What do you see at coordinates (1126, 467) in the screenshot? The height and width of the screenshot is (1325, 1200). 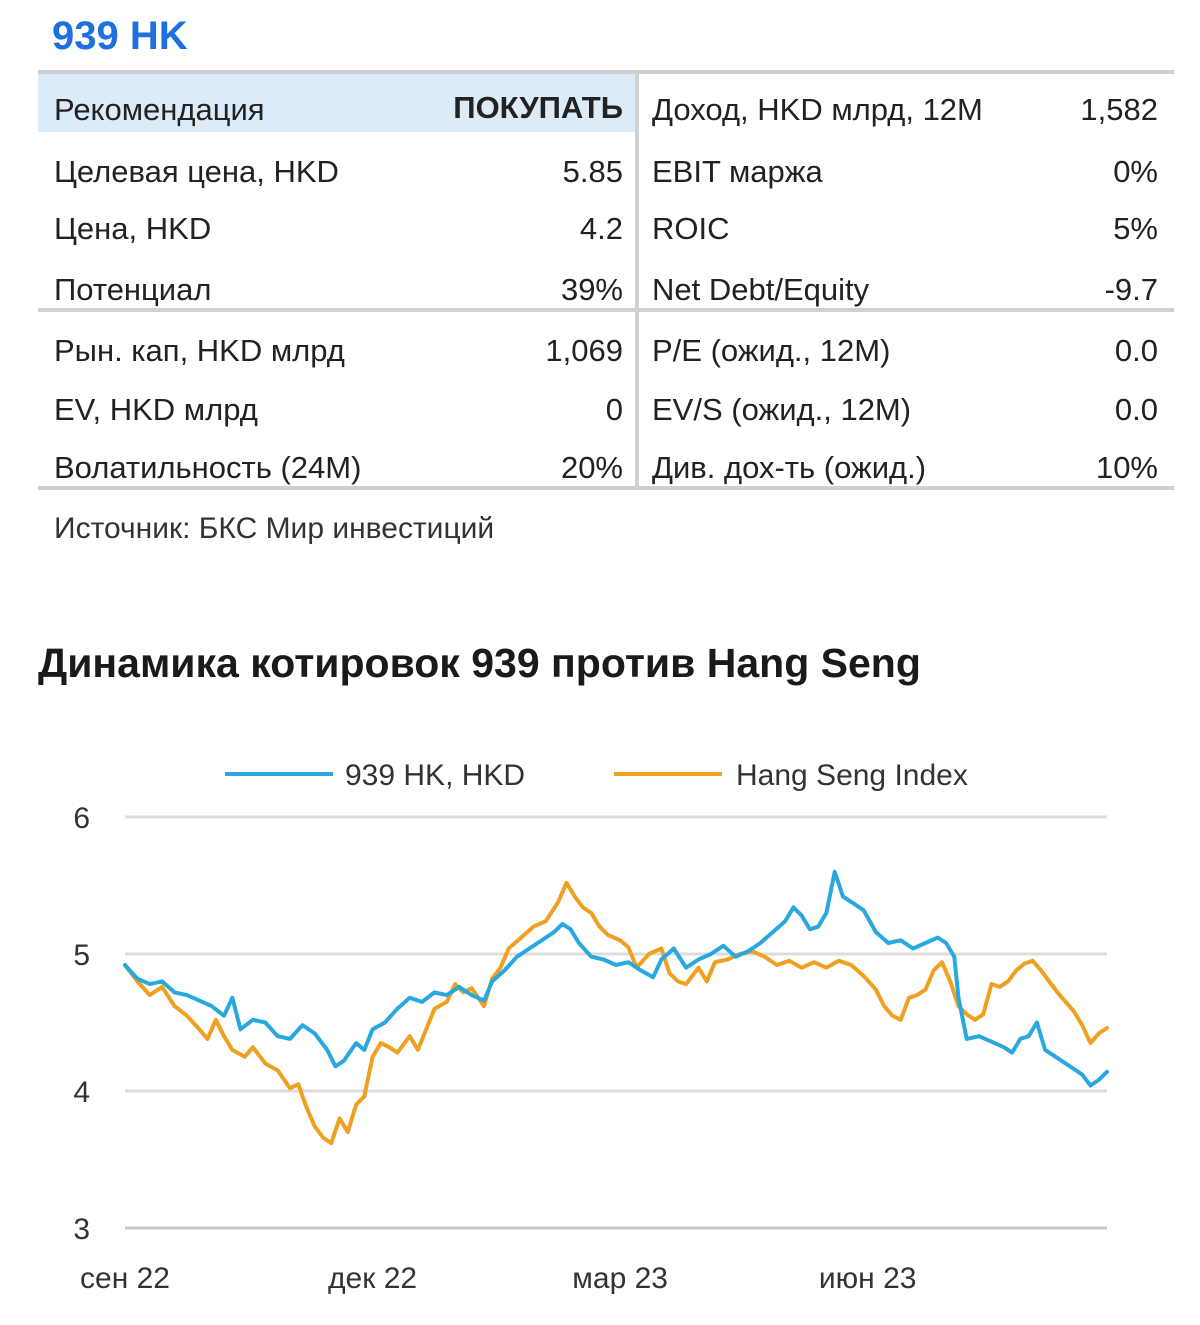 I see `stat-value-dividend-yield: 10%` at bounding box center [1126, 467].